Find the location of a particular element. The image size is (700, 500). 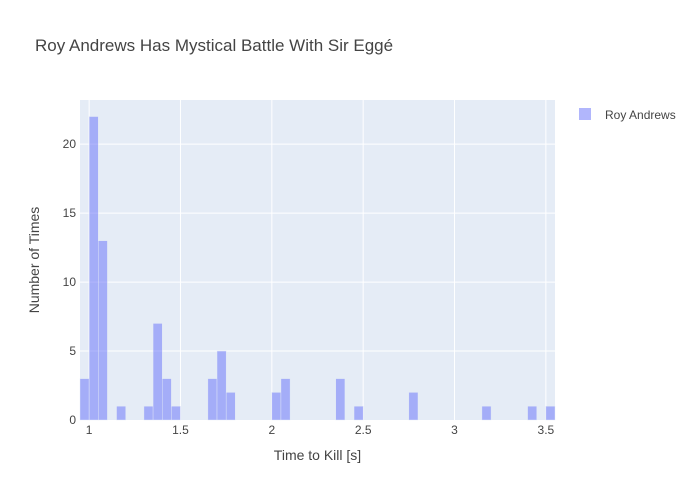

y-tick-label: 15 is located at coordinates (70, 213).